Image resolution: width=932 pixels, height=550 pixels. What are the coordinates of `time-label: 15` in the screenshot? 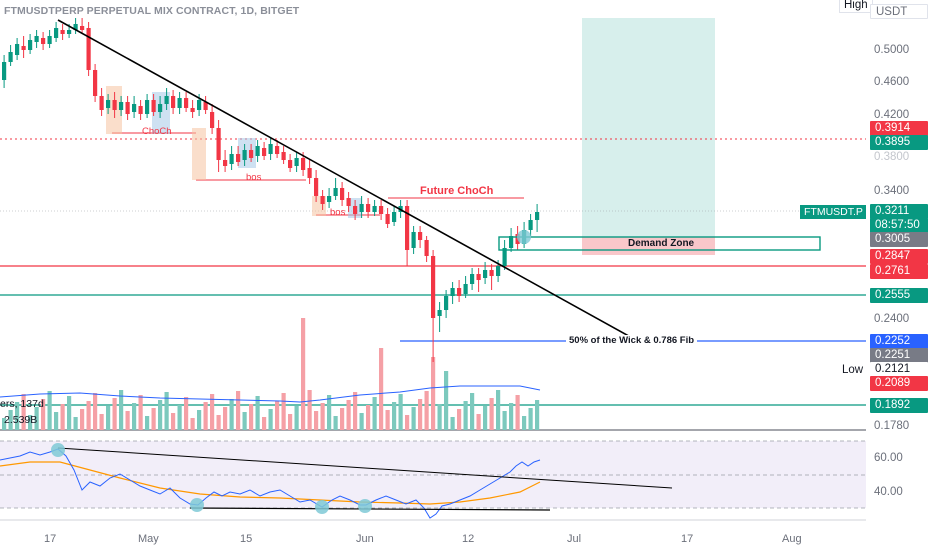 It's located at (246, 539).